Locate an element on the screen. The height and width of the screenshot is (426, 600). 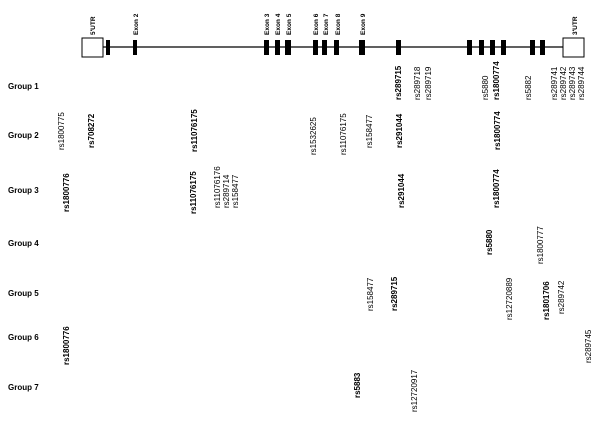
group-label: Group 4 is located at coordinates (23, 243).